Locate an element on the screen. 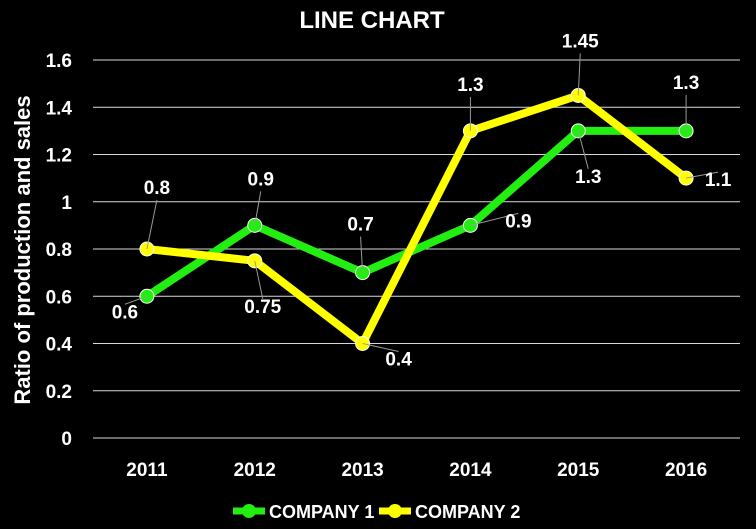 The width and height of the screenshot is (756, 529). legend-label: COMPANY 1 is located at coordinates (321, 512).